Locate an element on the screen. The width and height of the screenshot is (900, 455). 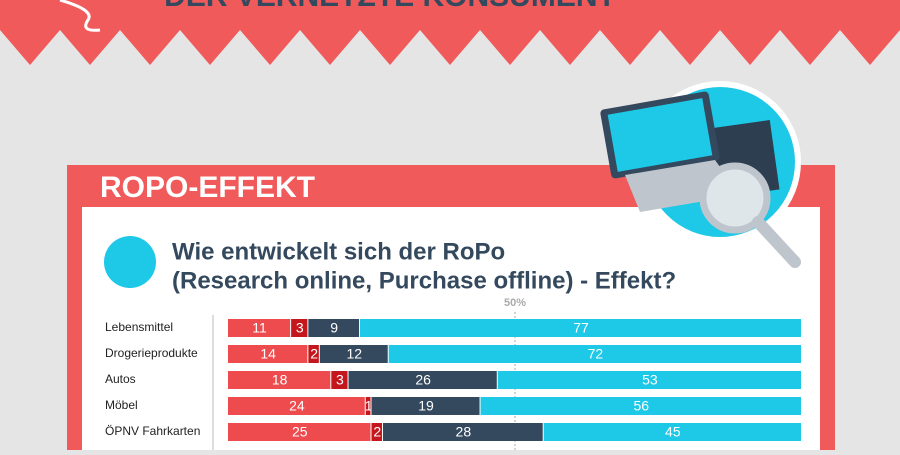
value-label: 53 is located at coordinates (650, 380).